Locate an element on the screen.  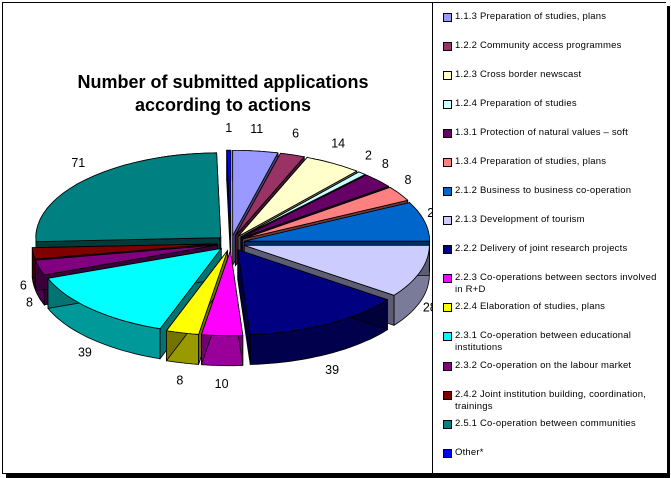
legend-item: 2.3.2 Co-operation on the labour market is located at coordinates (554, 366).